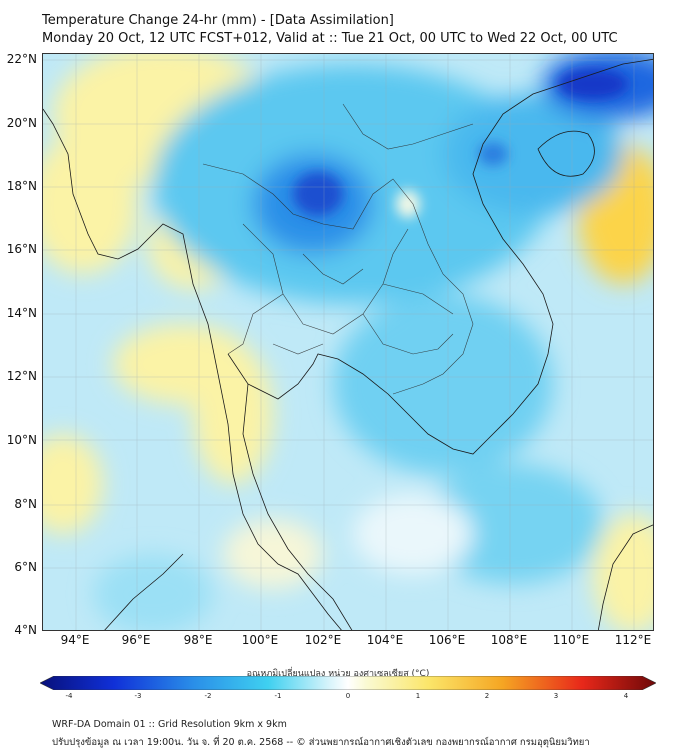 This screenshot has width=676, height=756. I want to click on lat-label-12n: 12°N, so click(21, 376).